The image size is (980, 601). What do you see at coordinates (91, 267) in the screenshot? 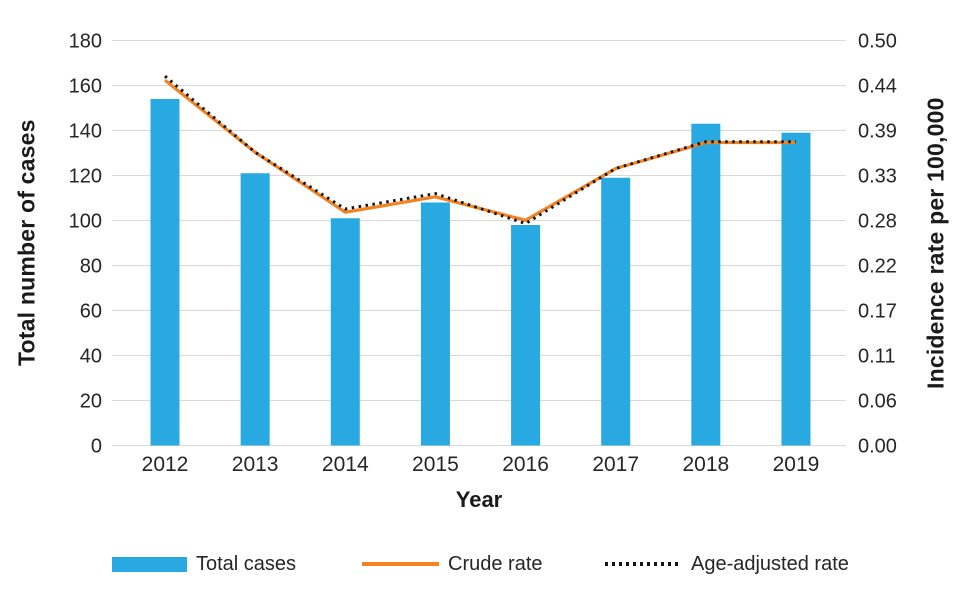
I see `left-axis-tick-80: 80` at bounding box center [91, 267].